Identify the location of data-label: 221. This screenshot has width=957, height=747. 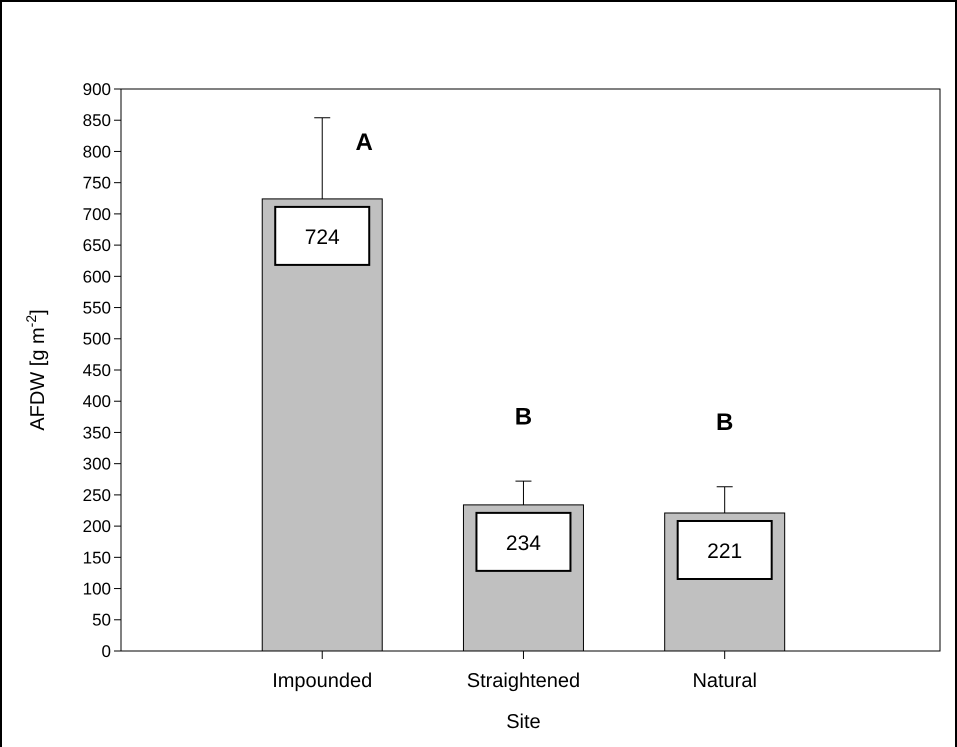
(724, 551).